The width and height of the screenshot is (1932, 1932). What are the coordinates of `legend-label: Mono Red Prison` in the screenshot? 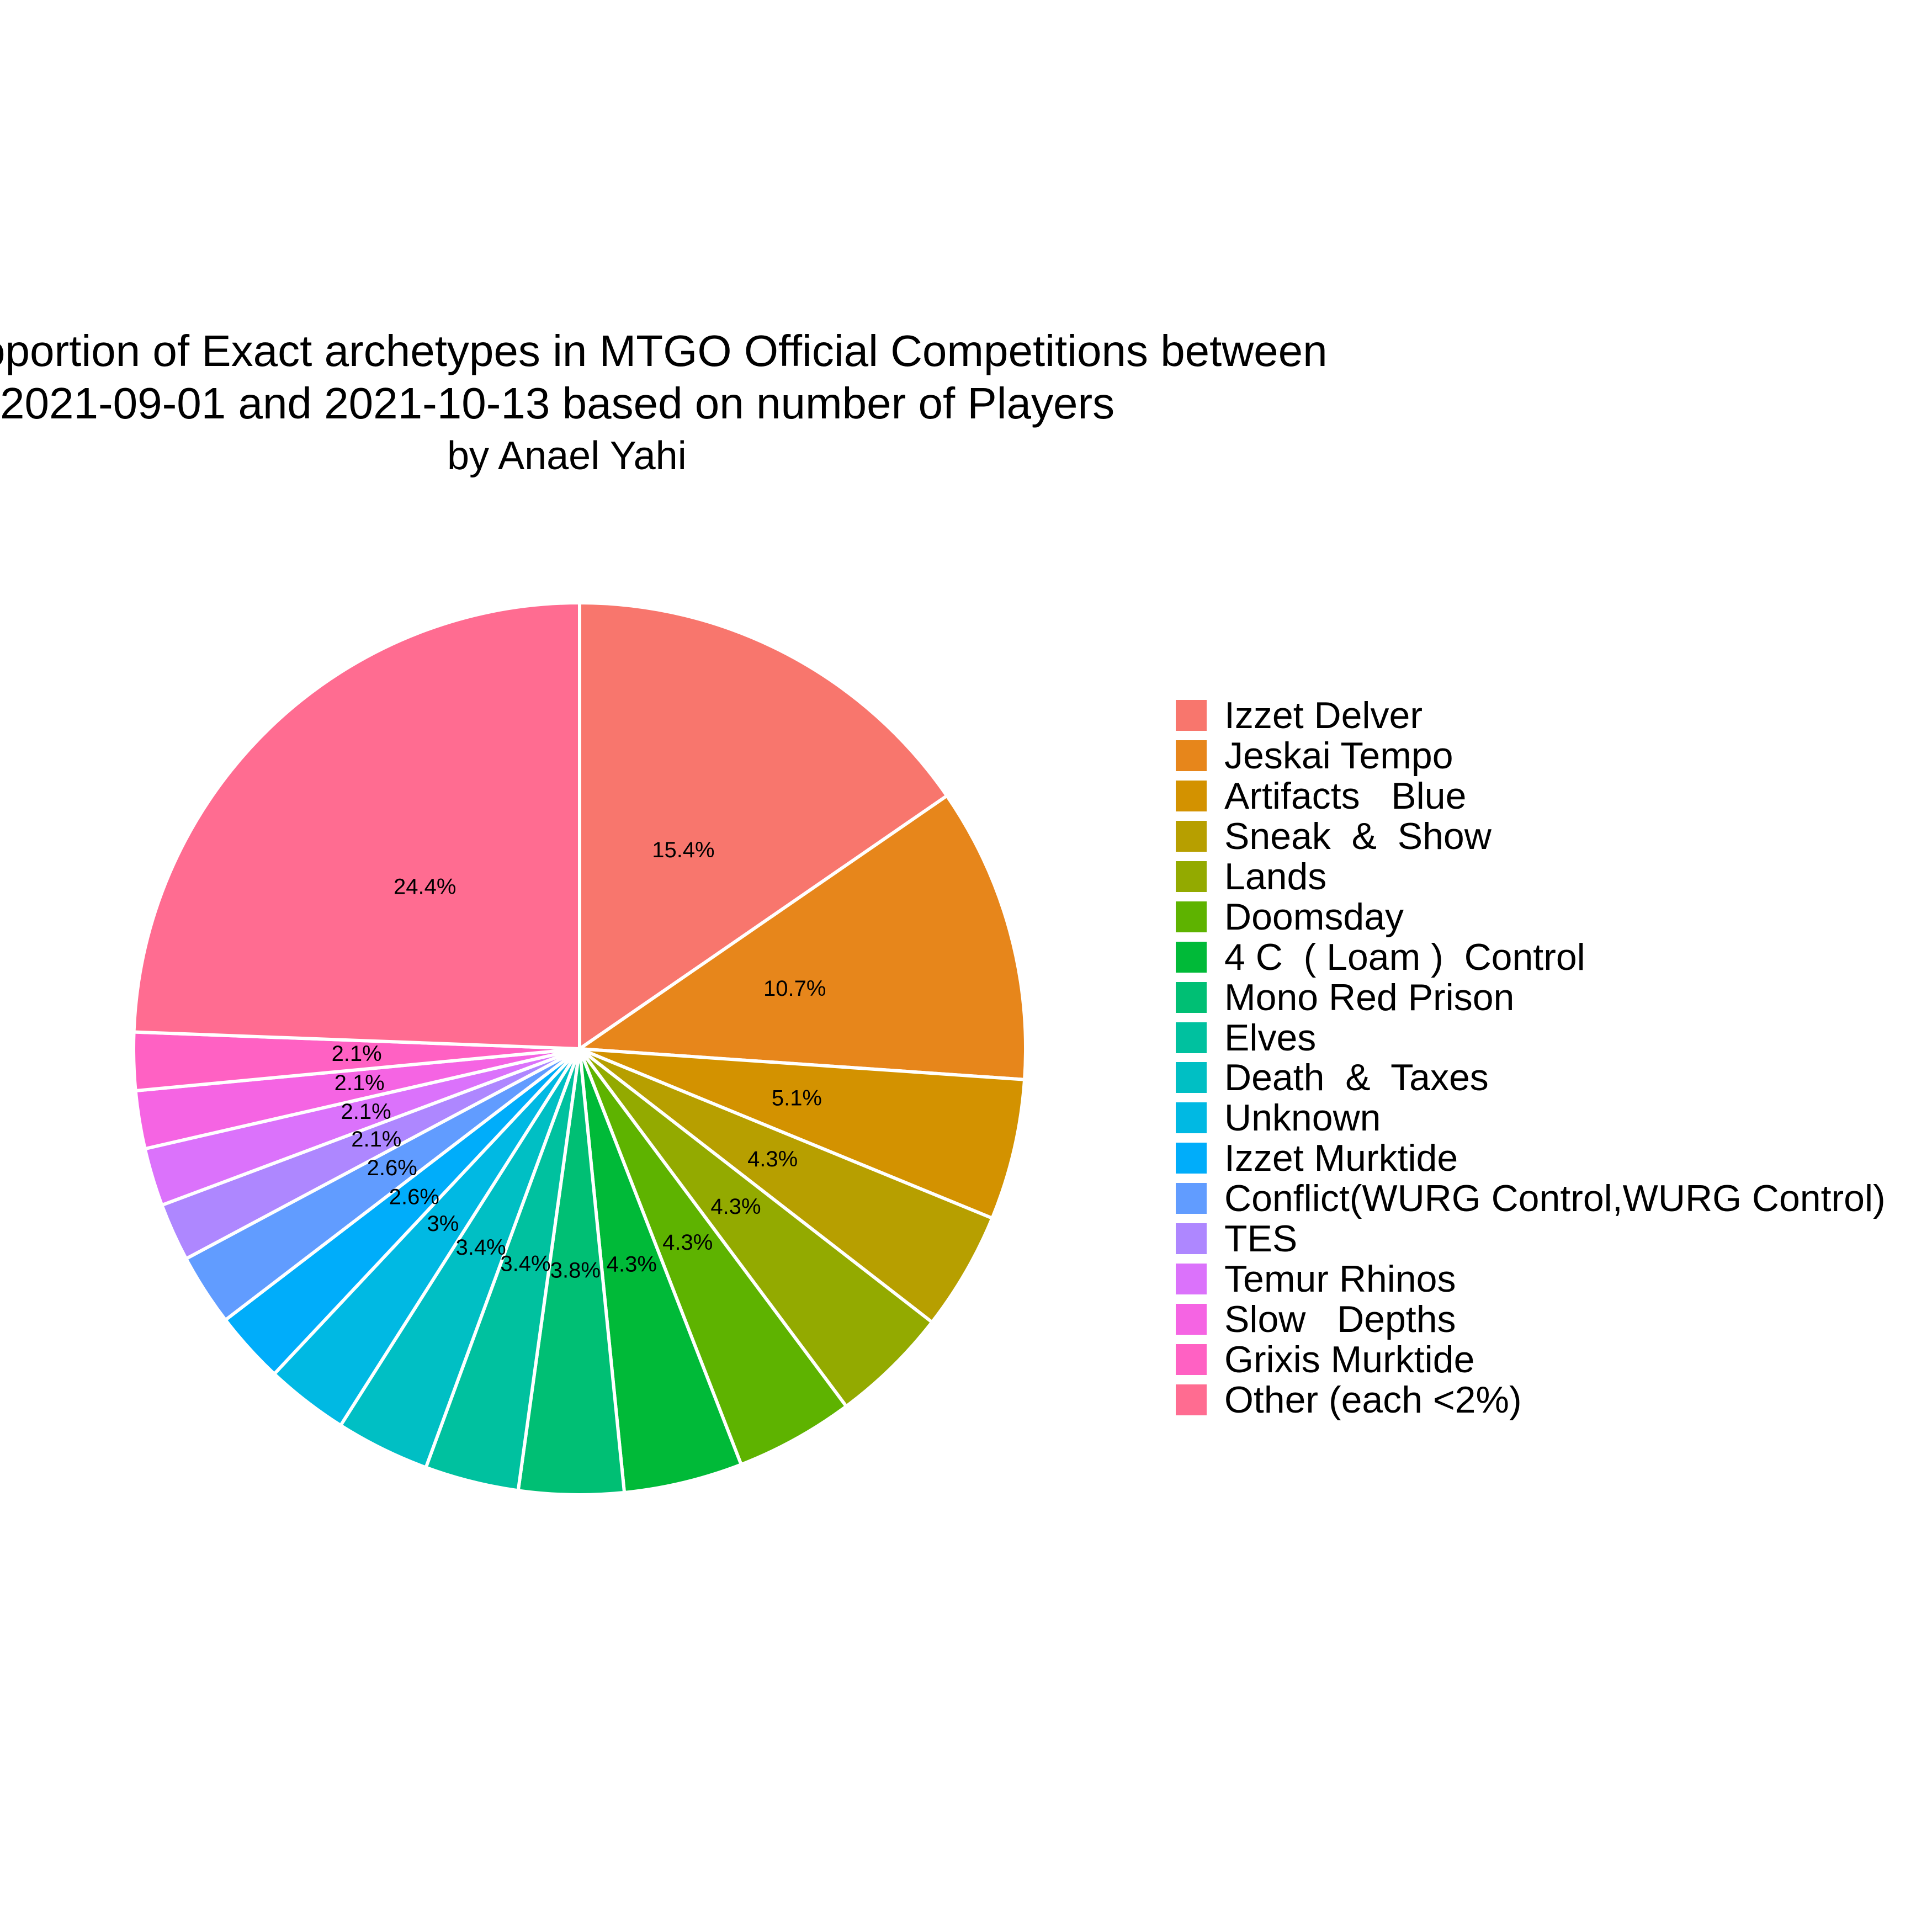 It's located at (1370, 997).